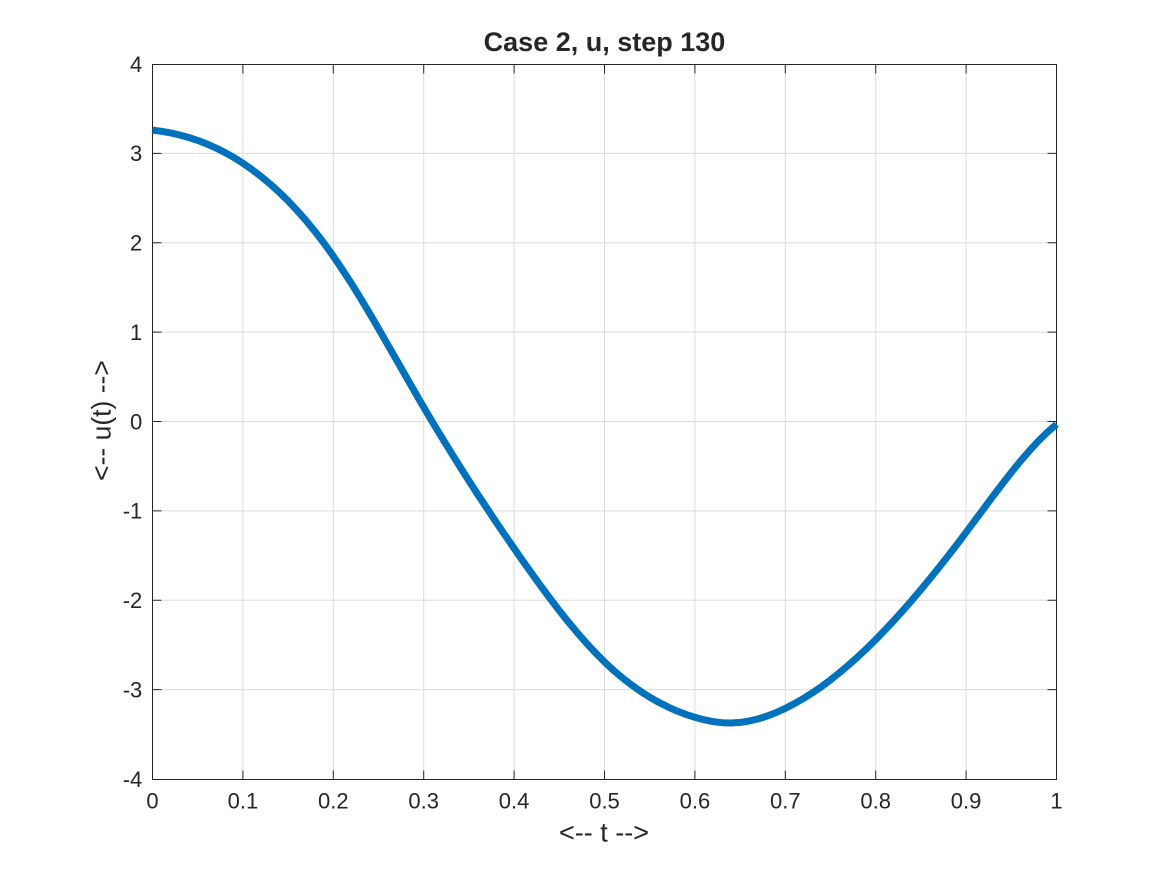  What do you see at coordinates (133, 779) in the screenshot?
I see `svg-text: -4` at bounding box center [133, 779].